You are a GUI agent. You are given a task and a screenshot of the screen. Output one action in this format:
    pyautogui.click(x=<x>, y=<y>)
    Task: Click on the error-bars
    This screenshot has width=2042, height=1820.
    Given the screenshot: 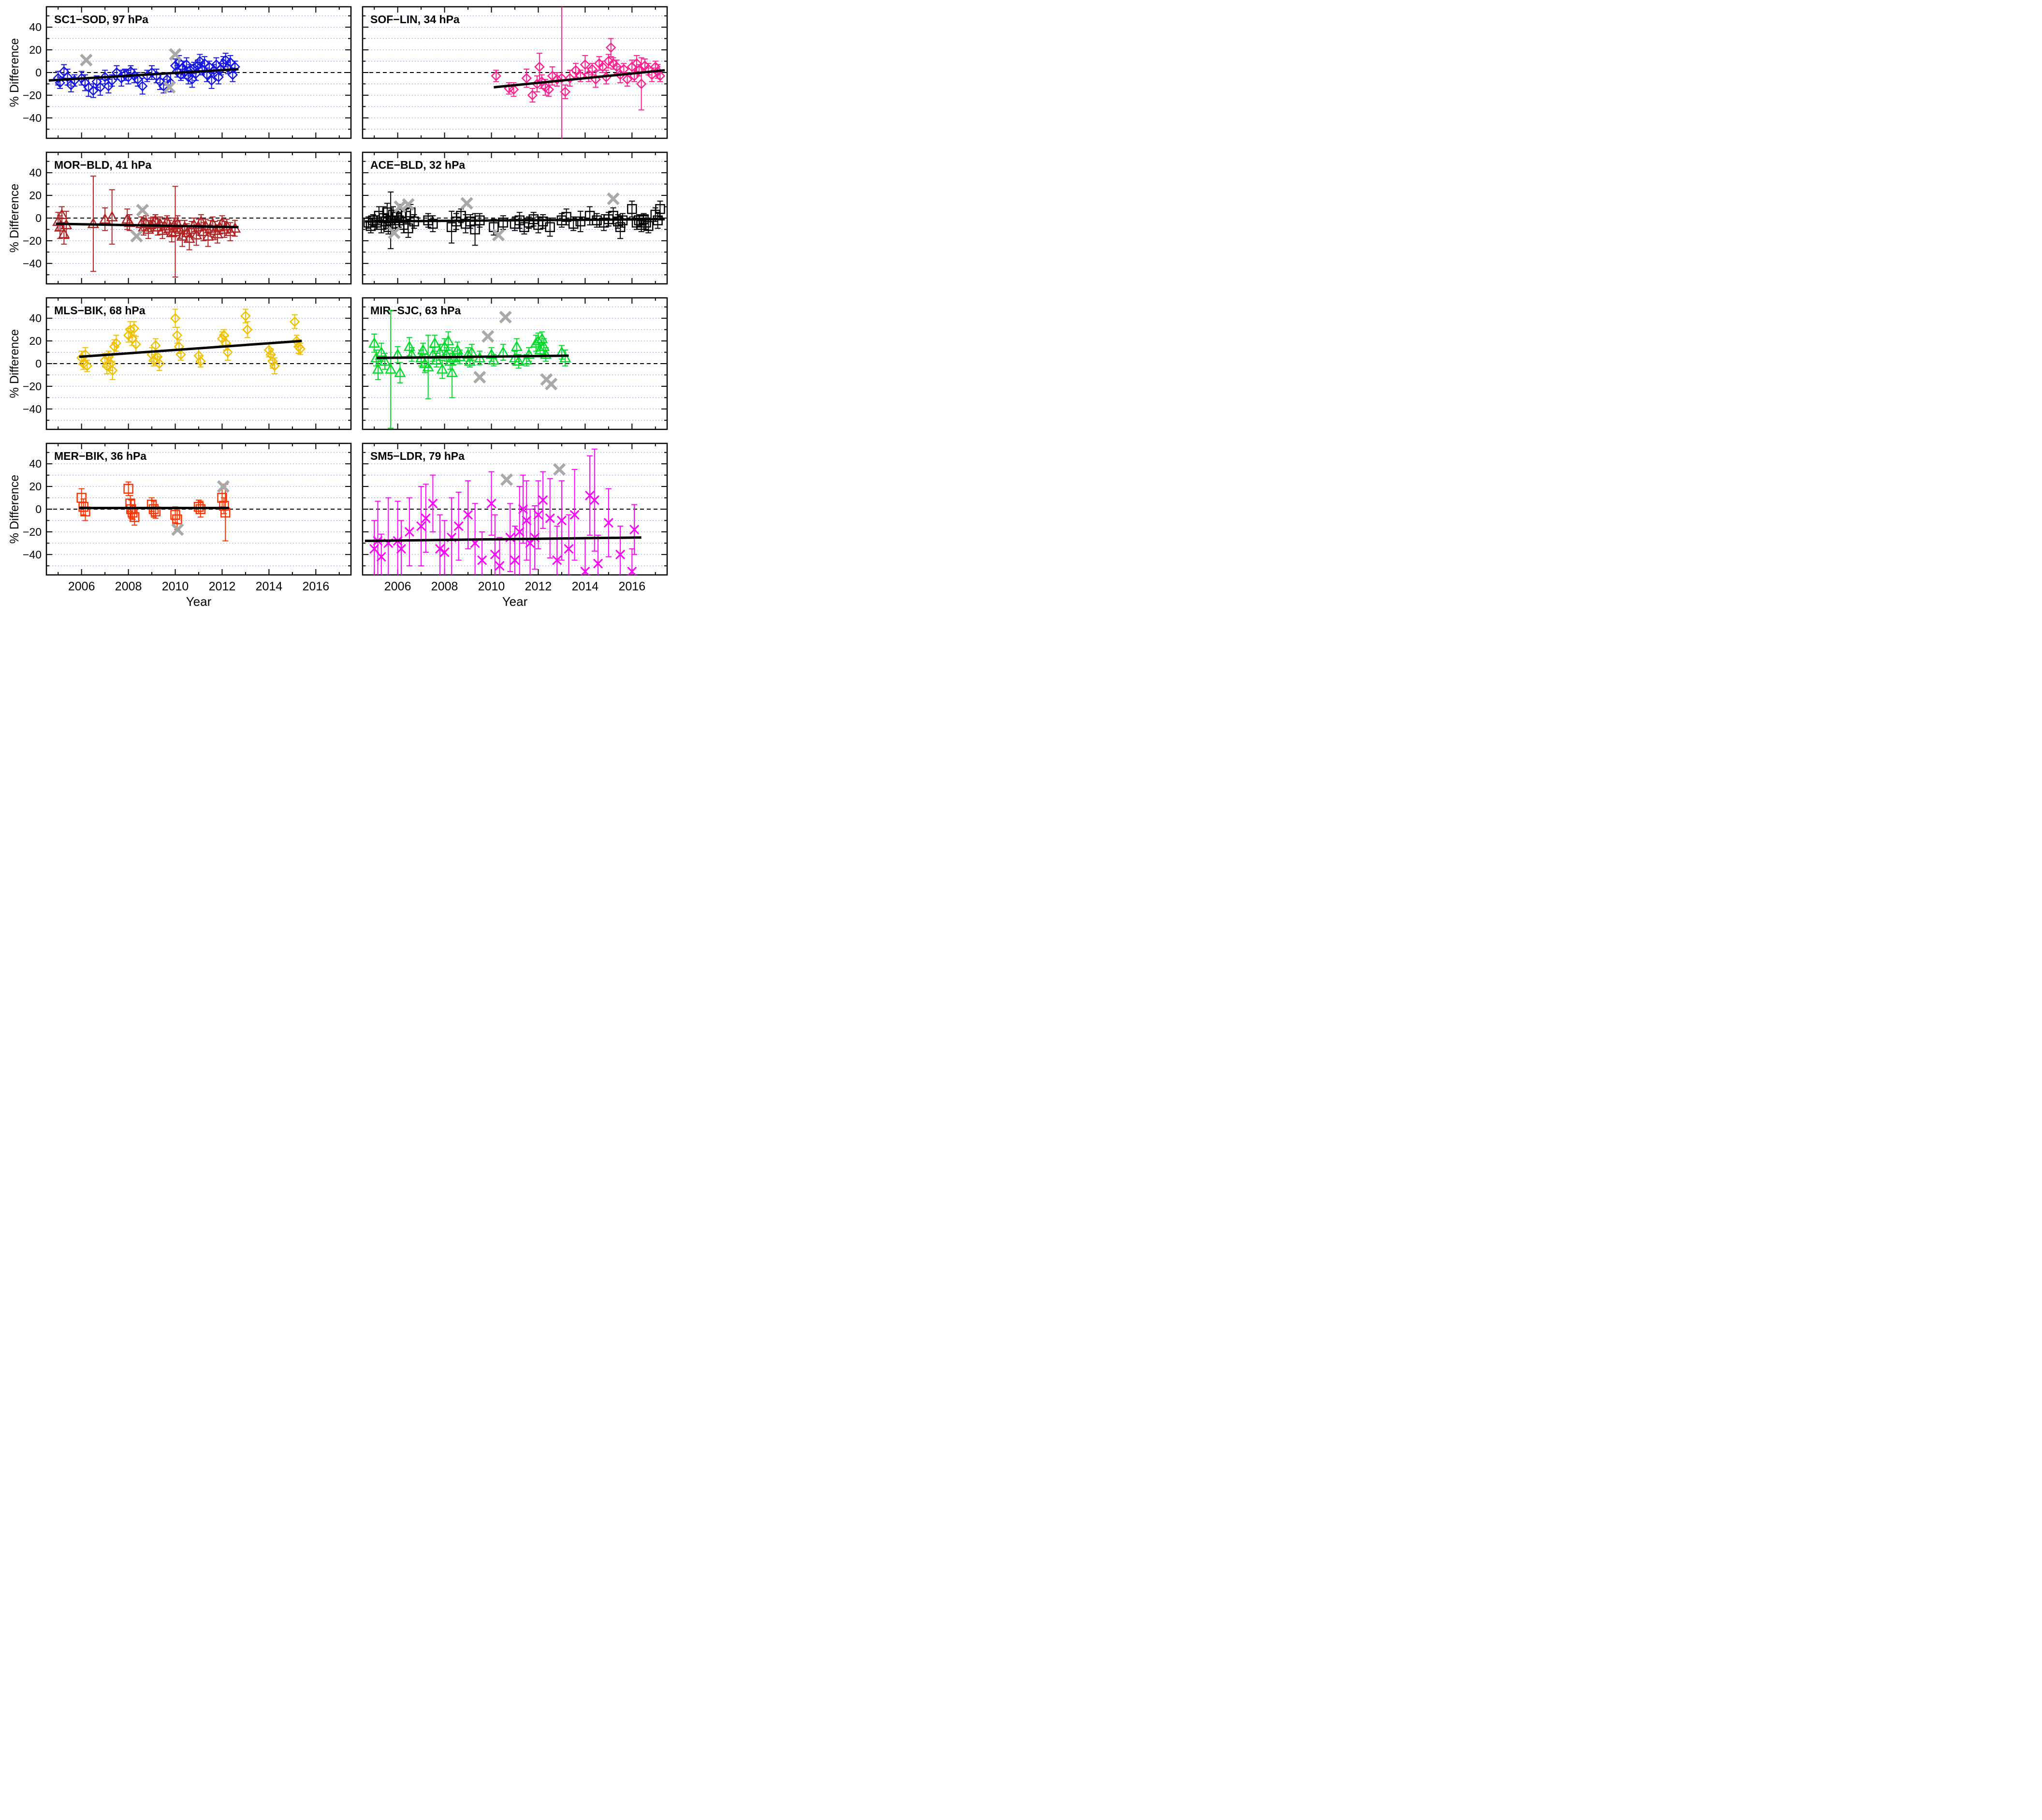 What is the action you would take?
    pyautogui.click(x=578, y=73)
    